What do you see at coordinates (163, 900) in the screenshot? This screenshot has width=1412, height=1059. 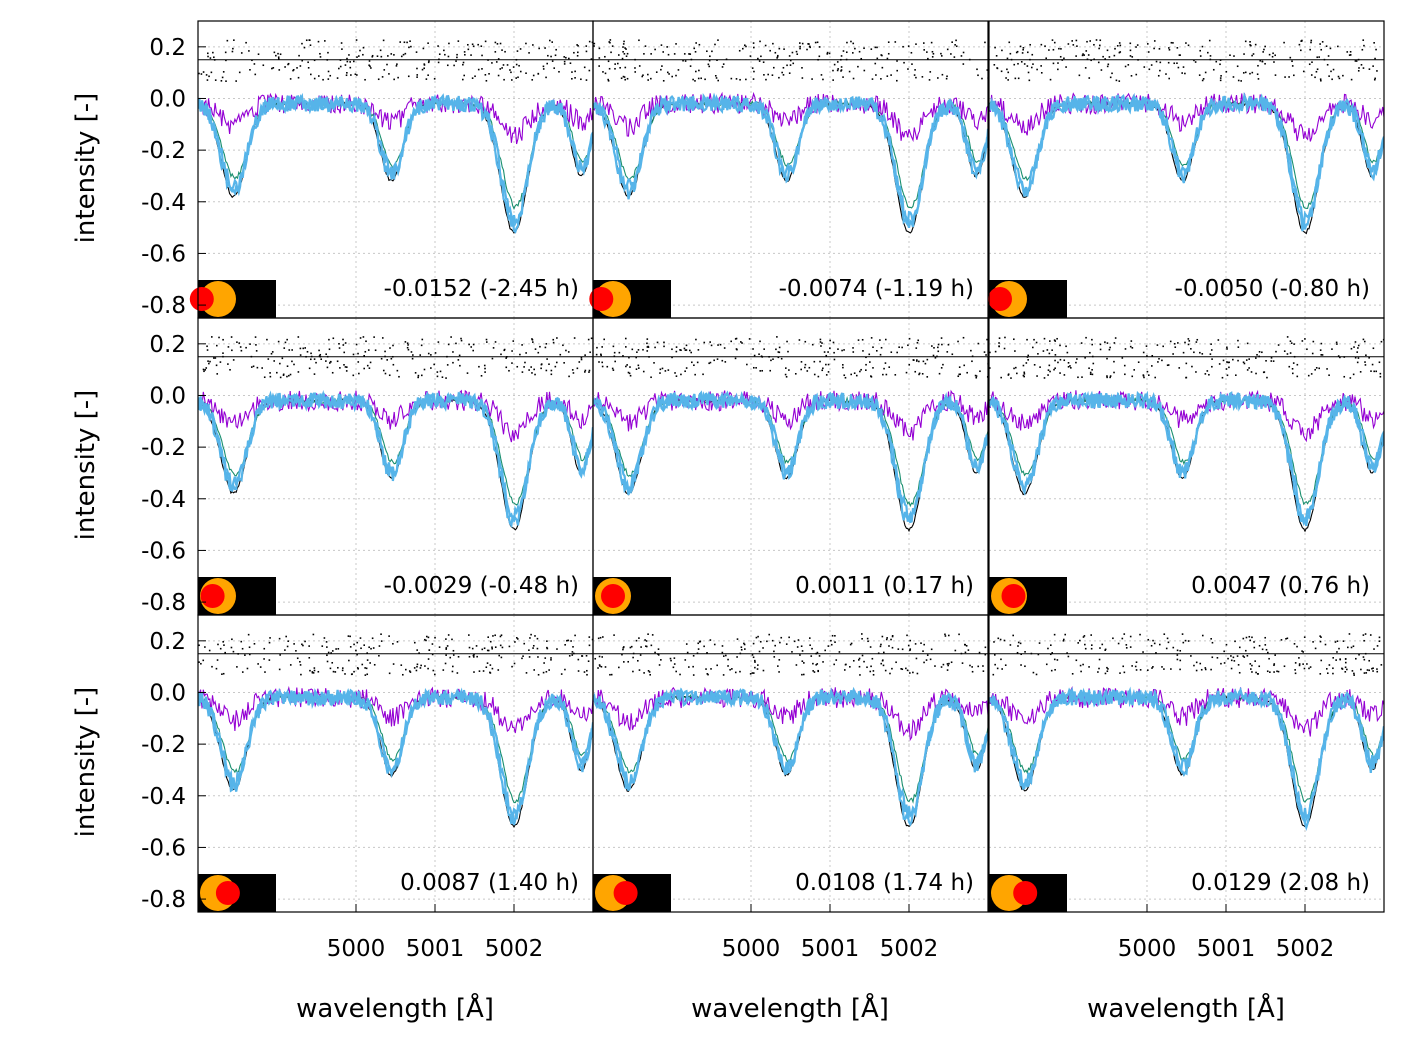 I see `y-tick-label: -0.8` at bounding box center [163, 900].